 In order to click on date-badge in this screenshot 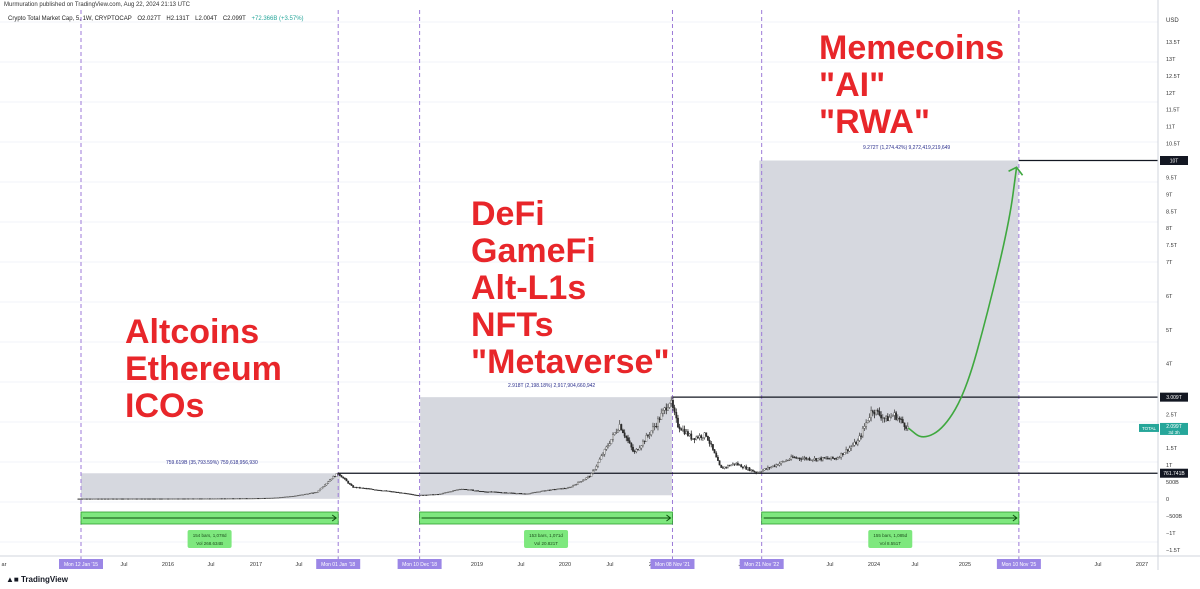, I will do `click(672, 564)`.